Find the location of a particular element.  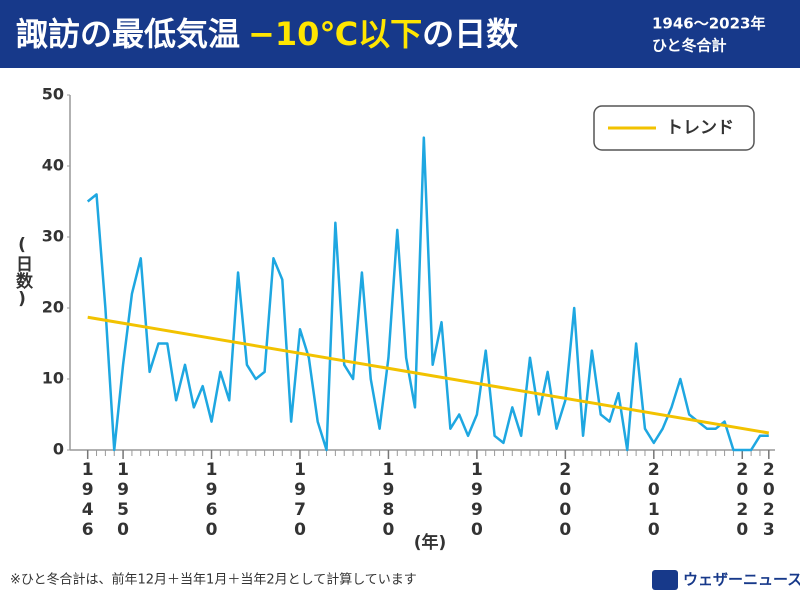

x-tick-label: 1946 is located at coordinates (88, 500).